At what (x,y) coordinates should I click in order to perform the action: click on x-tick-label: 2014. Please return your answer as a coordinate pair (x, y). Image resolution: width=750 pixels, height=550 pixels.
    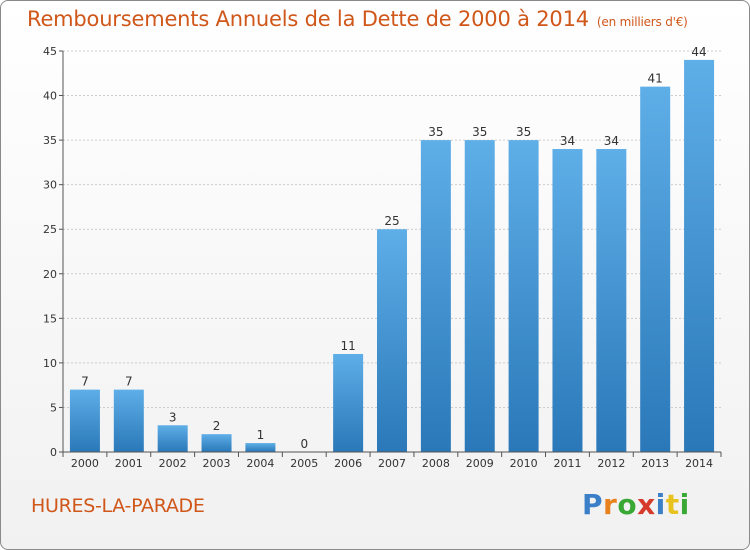
    Looking at the image, I should click on (699, 463).